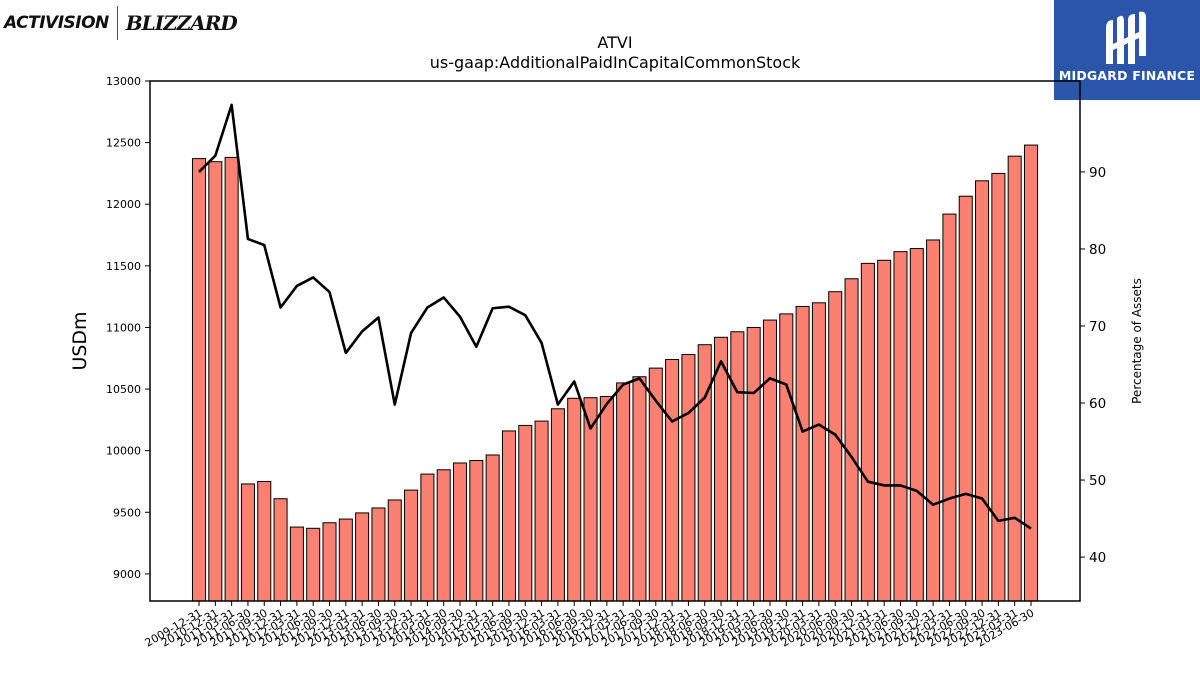 This screenshot has width=1200, height=675. What do you see at coordinates (614, 42) in the screenshot?
I see `chart-title: ATVI` at bounding box center [614, 42].